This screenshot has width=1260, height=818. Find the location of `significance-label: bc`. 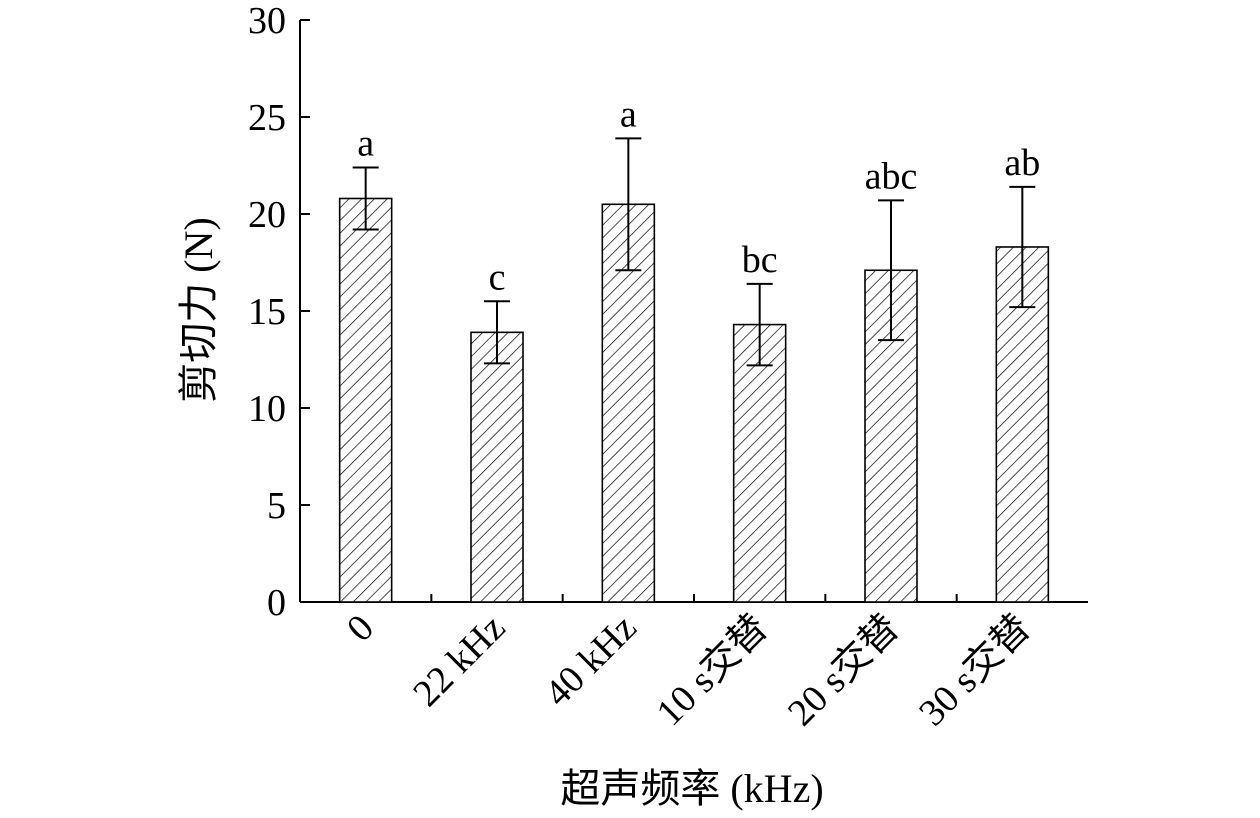

significance-label: bc is located at coordinates (760, 260).